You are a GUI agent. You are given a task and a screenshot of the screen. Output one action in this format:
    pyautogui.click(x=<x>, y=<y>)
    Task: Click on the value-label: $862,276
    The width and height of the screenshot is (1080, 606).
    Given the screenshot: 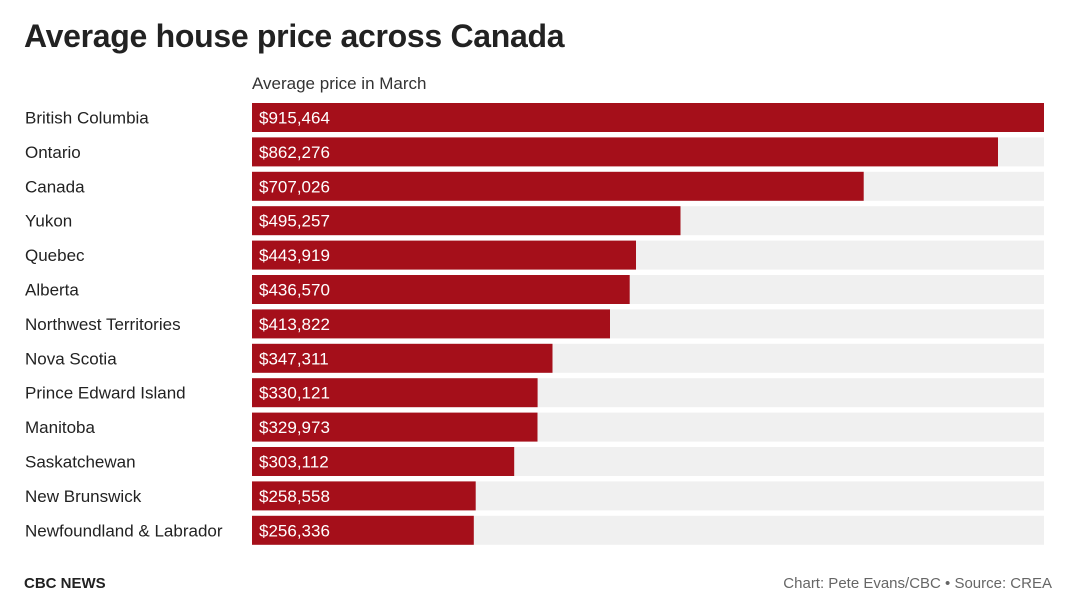 What is the action you would take?
    pyautogui.click(x=294, y=152)
    